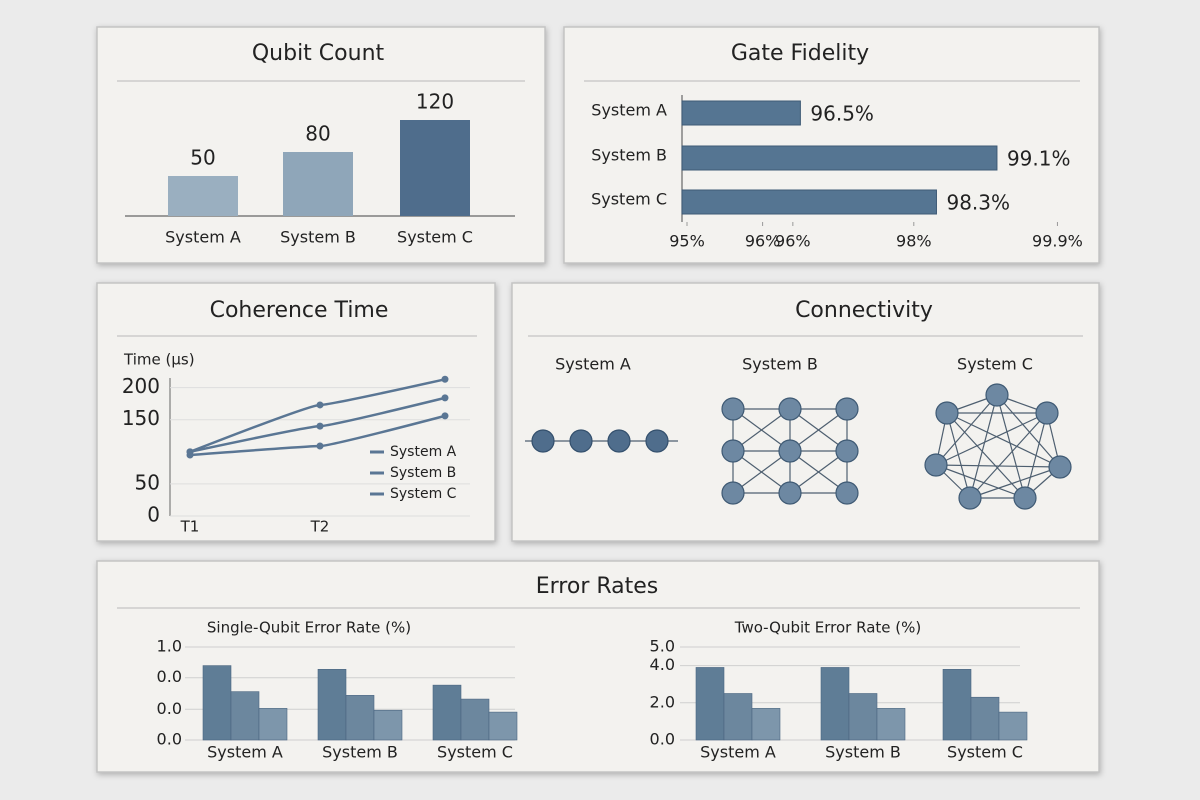  What do you see at coordinates (687, 241) in the screenshot?
I see `x-tick-label: 95%` at bounding box center [687, 241].